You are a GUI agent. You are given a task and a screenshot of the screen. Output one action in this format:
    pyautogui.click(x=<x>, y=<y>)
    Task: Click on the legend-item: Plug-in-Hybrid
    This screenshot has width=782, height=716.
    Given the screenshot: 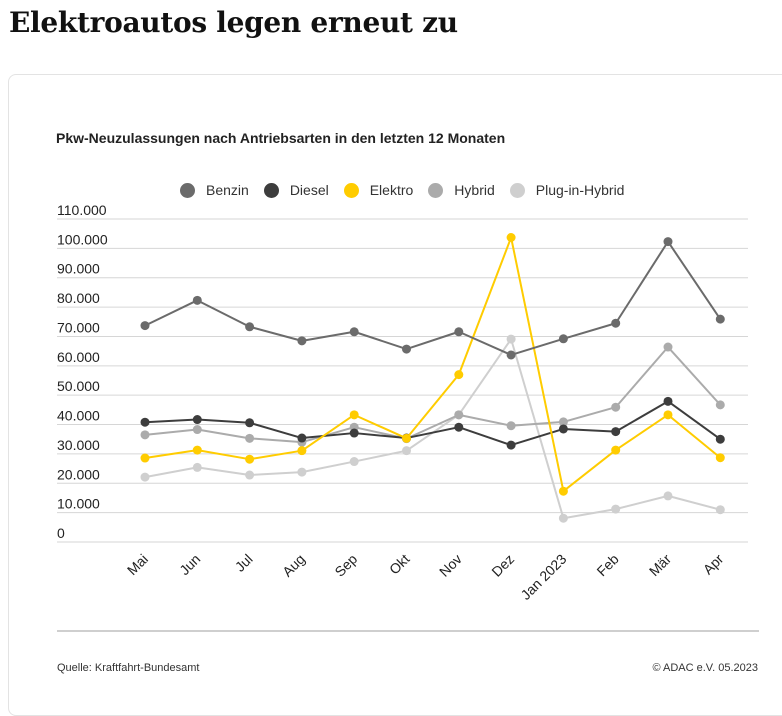 What is the action you would take?
    pyautogui.click(x=567, y=190)
    